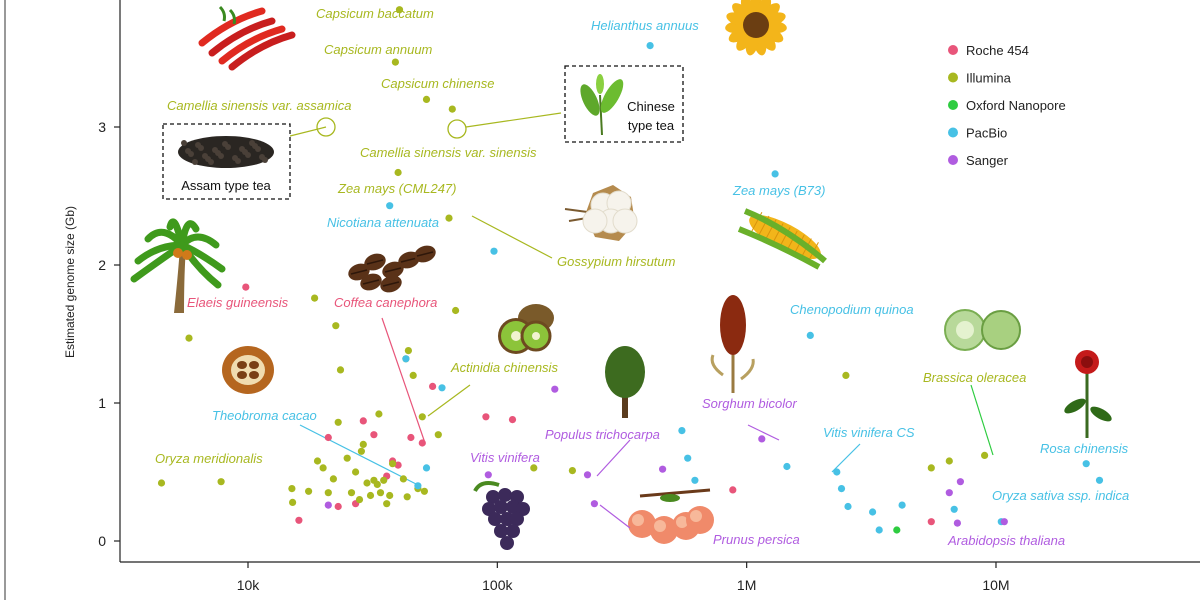 The width and height of the screenshot is (1200, 600). I want to click on species-label: Zea mays (B73), so click(778, 190).